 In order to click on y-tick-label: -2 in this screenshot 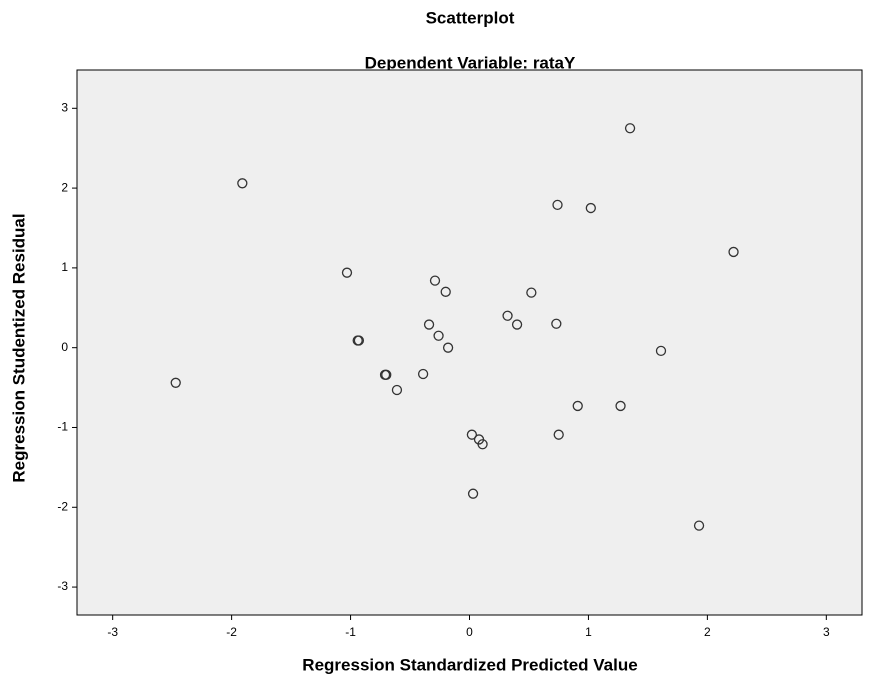, I will do `click(62, 506)`.